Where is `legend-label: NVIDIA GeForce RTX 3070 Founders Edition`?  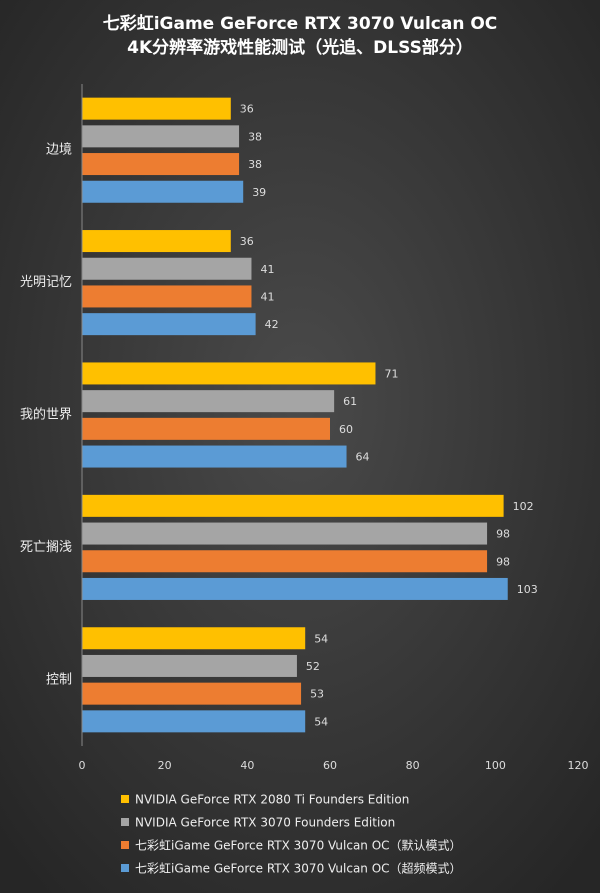
legend-label: NVIDIA GeForce RTX 3070 Founders Edition is located at coordinates (265, 823).